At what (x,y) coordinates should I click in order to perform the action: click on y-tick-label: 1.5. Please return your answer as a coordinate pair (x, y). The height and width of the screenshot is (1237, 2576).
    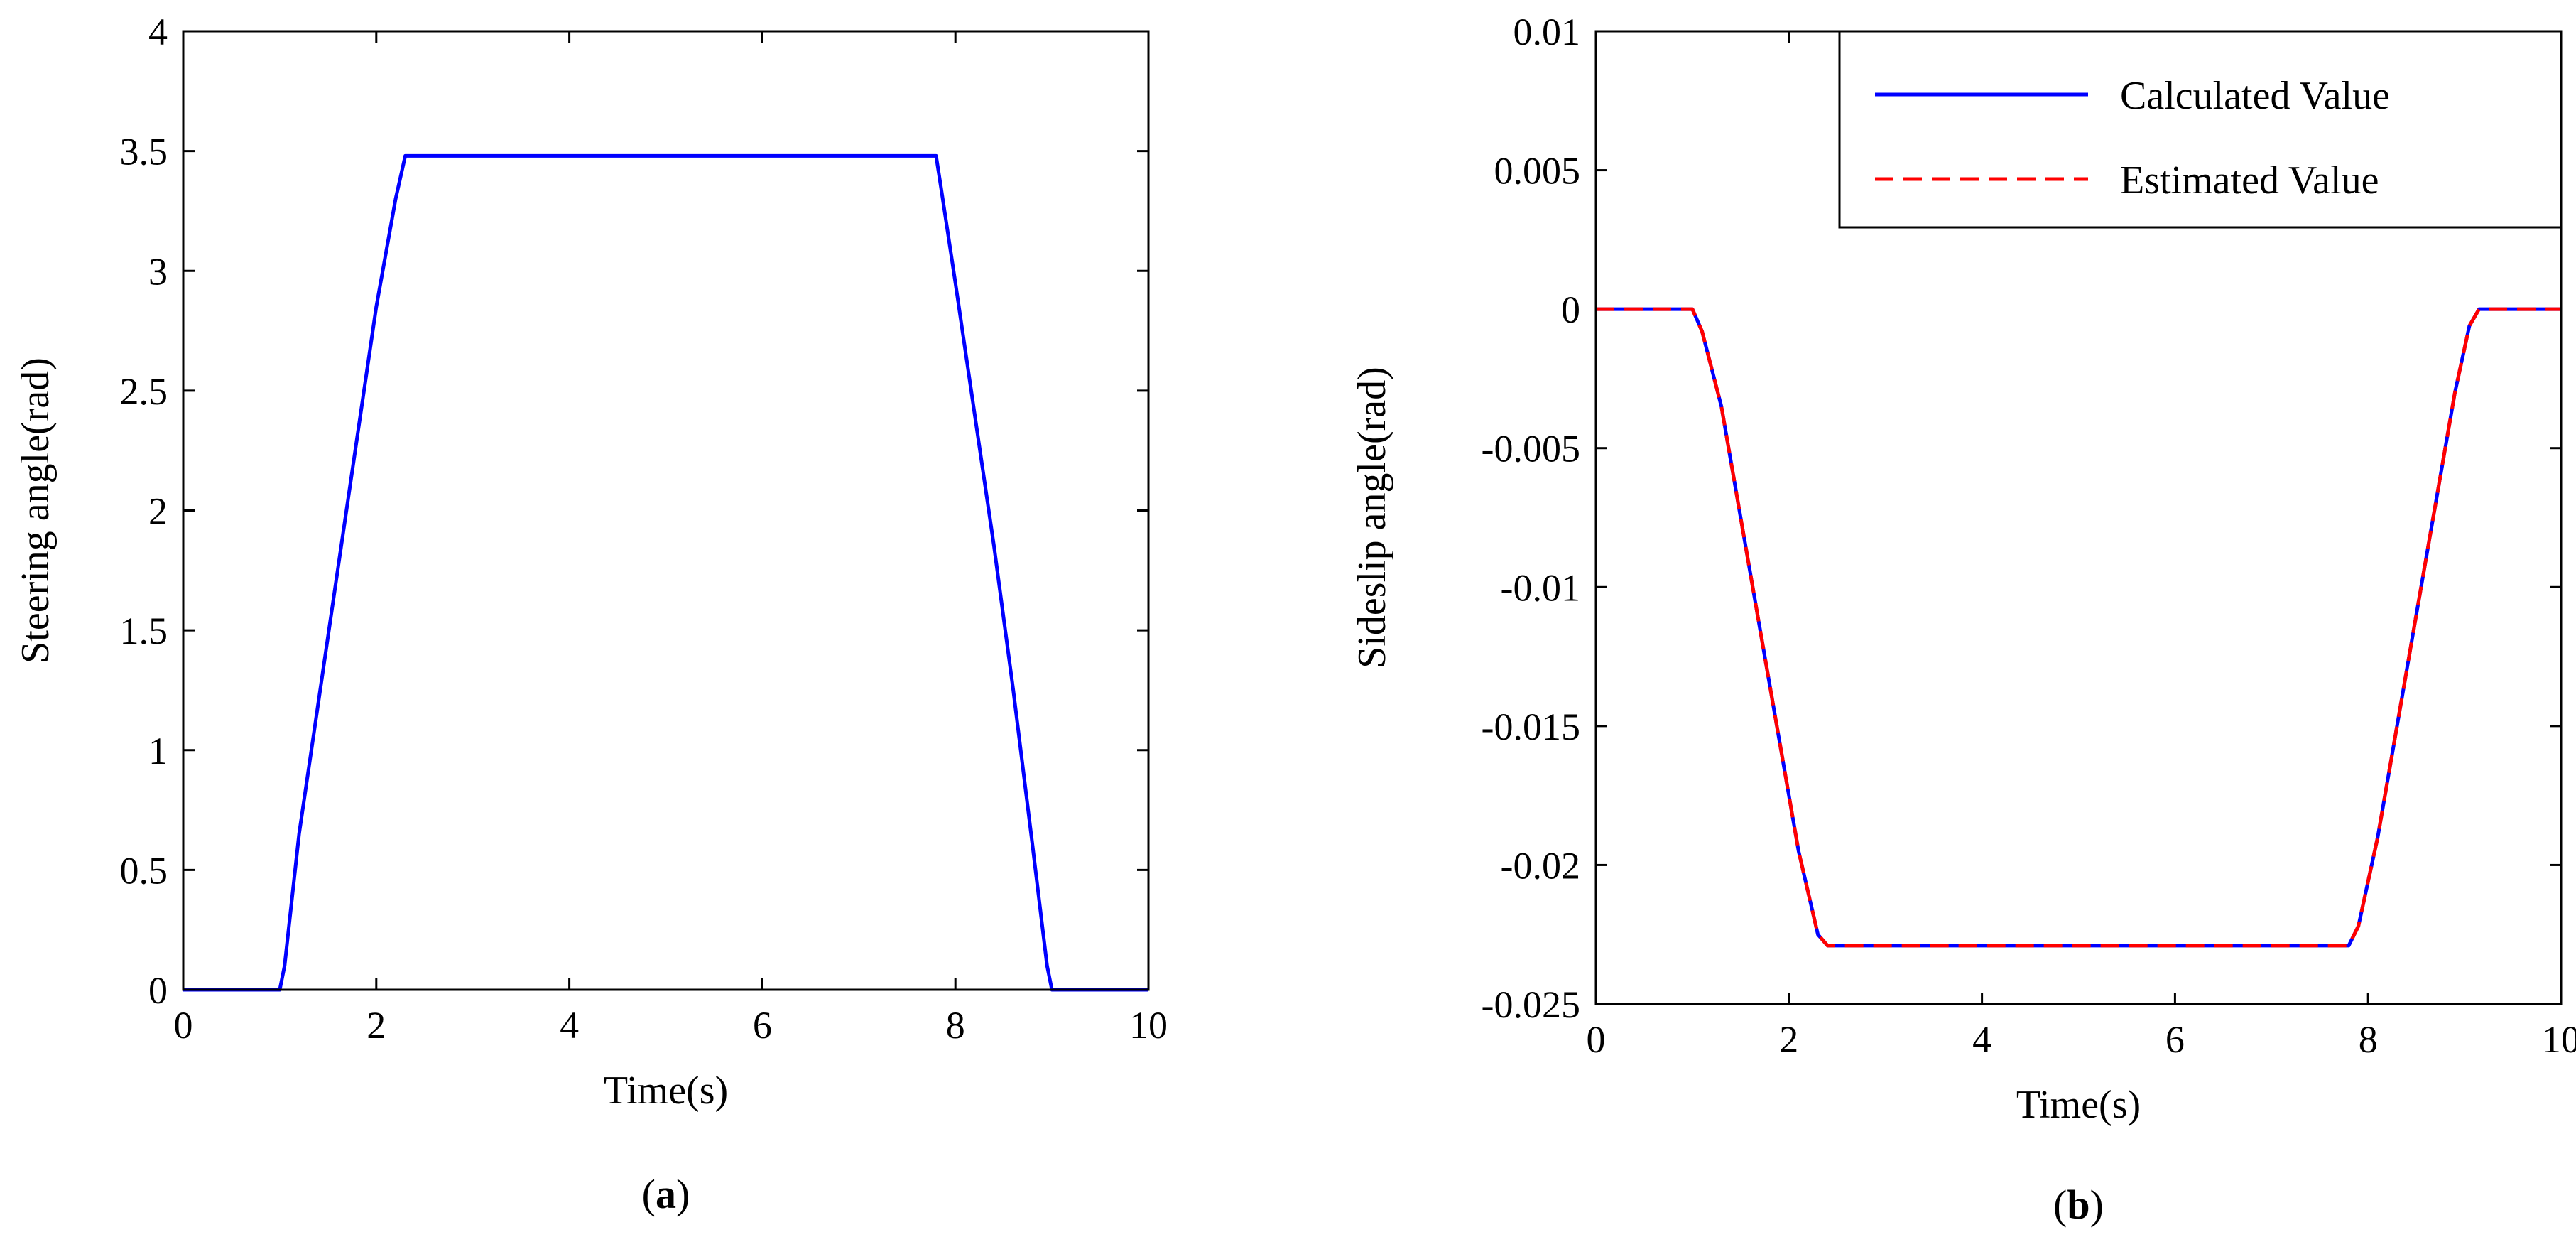
    Looking at the image, I should click on (144, 631).